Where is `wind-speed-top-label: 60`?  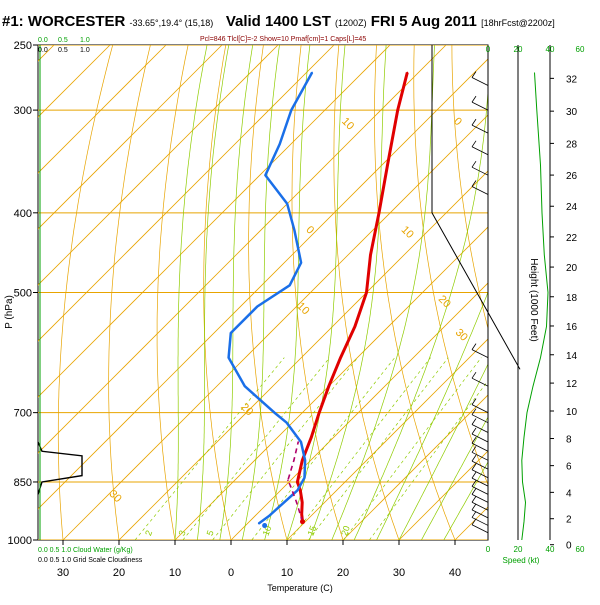 wind-speed-top-label: 60 is located at coordinates (580, 49).